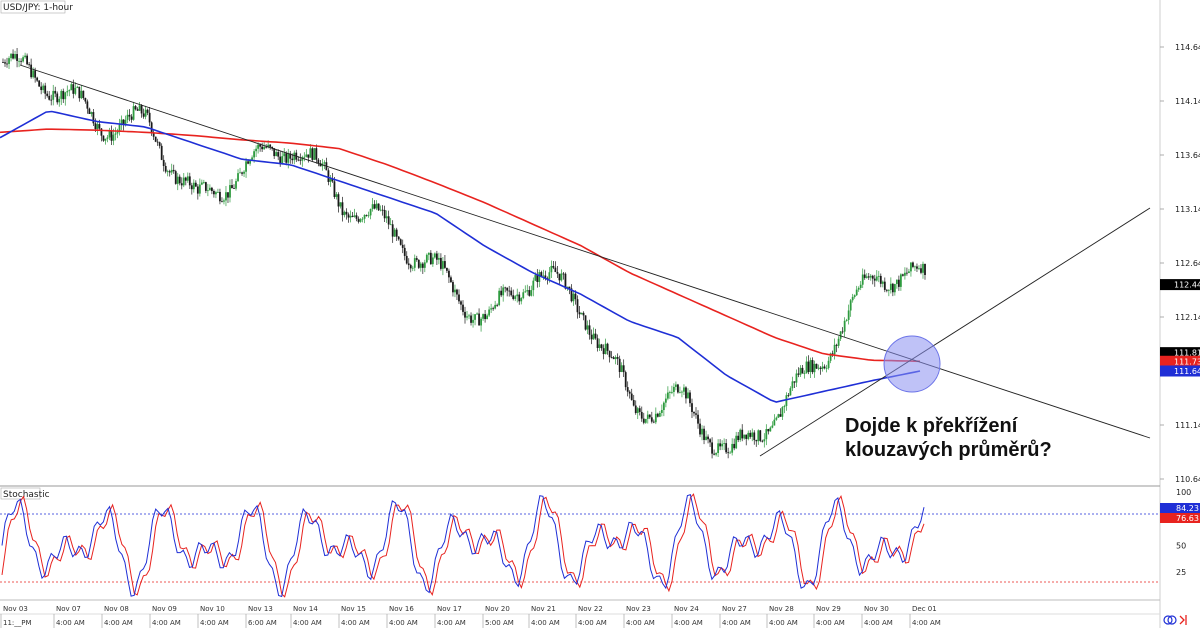 The image size is (1200, 628). What do you see at coordinates (1180, 353) in the screenshot?
I see `price-badge: 111.81` at bounding box center [1180, 353].